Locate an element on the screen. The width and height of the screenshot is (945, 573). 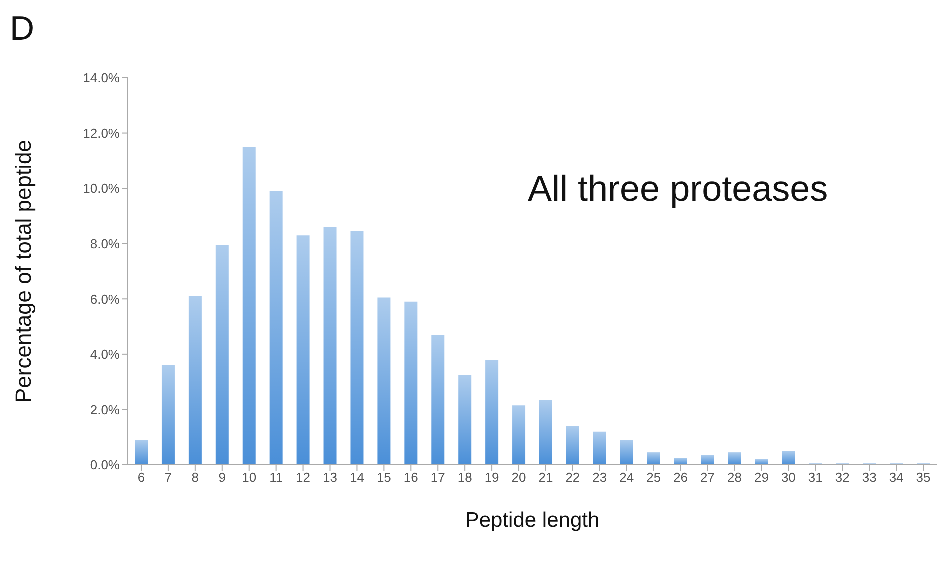
x-tick-label: 26 is located at coordinates (681, 478).